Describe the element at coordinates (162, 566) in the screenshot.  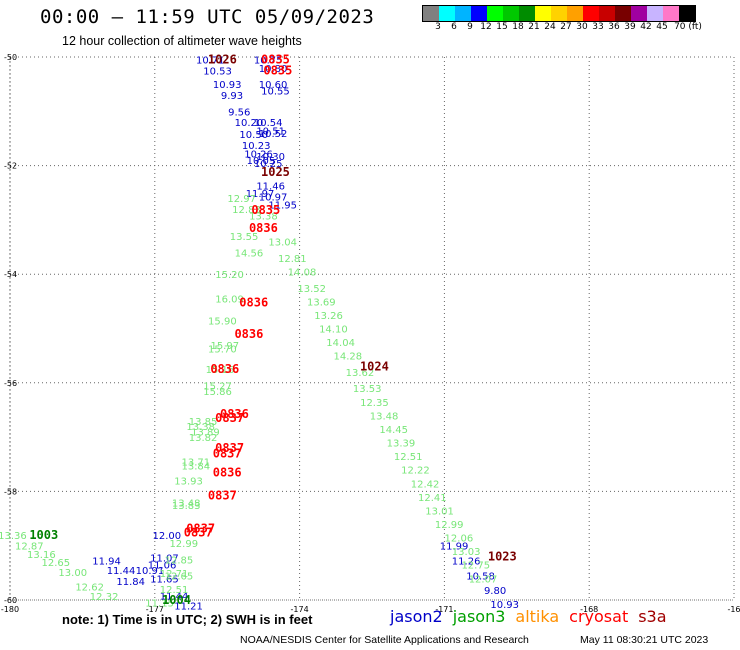
I see `data-label: 11.06` at that location.